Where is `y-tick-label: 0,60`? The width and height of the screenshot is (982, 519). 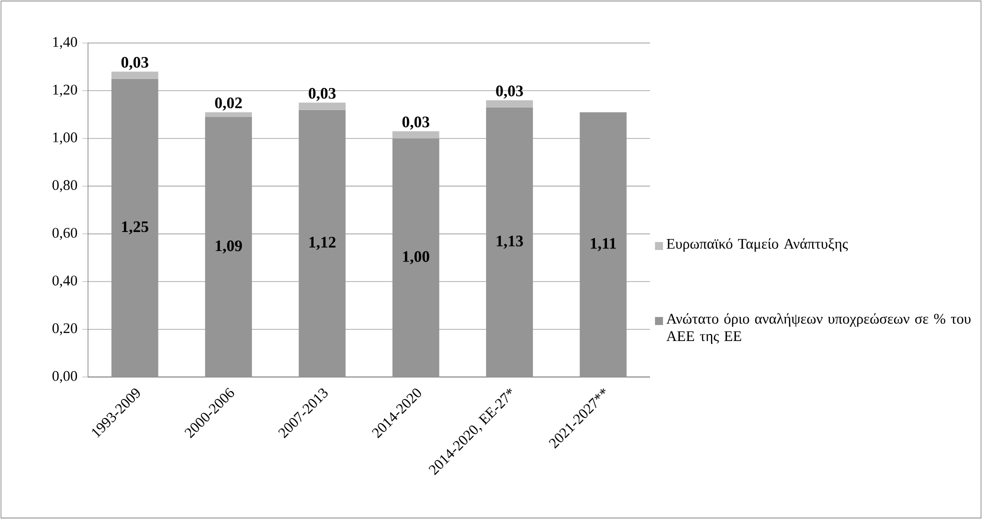
y-tick-label: 0,60 is located at coordinates (65, 234).